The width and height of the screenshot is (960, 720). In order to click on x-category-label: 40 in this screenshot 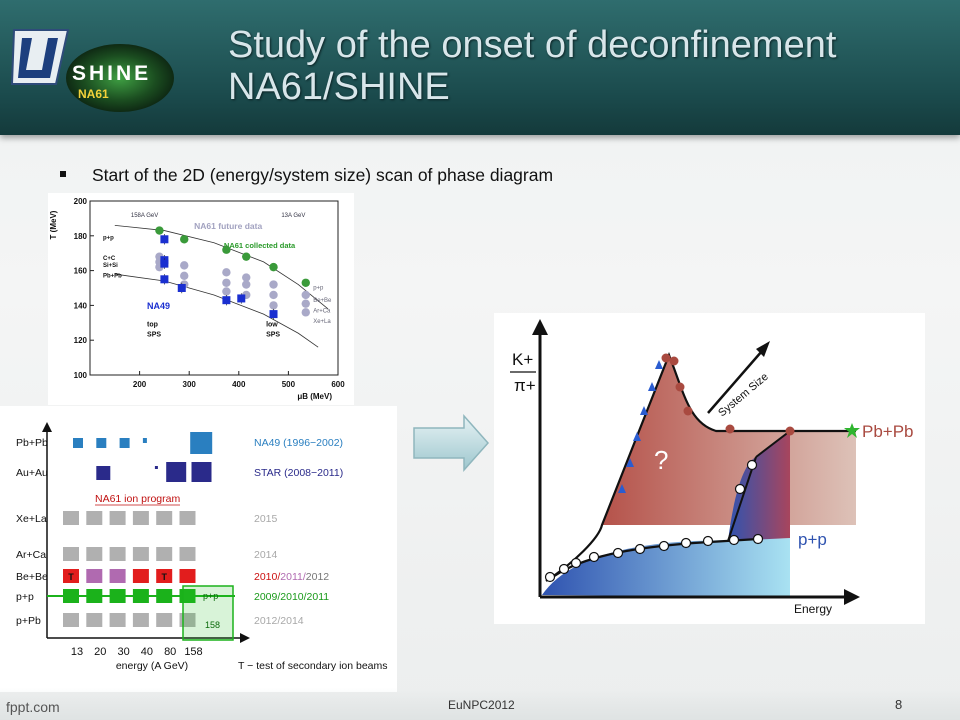, I will do `click(147, 652)`.